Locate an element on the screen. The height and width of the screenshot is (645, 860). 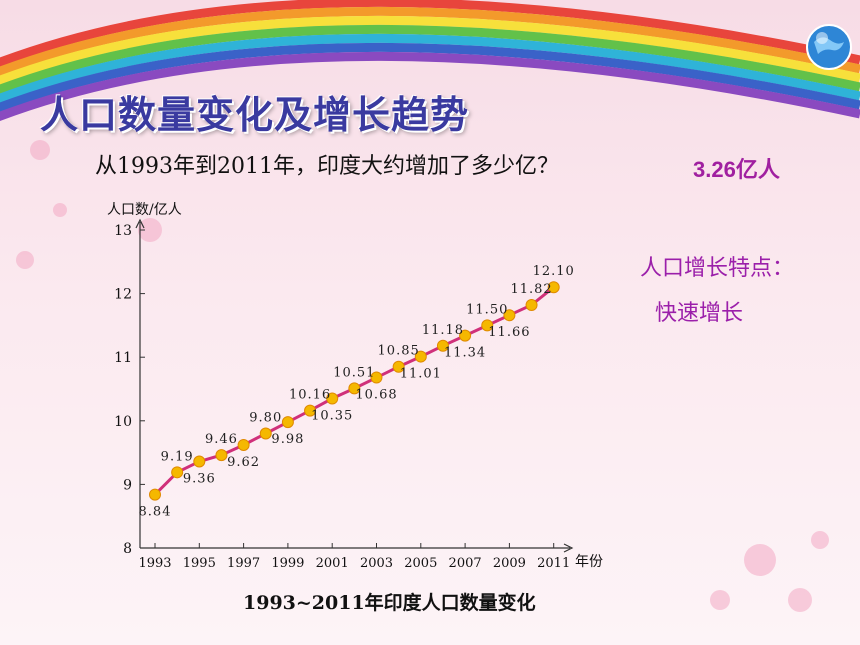
data-value-label: 12.10 is located at coordinates (554, 271).